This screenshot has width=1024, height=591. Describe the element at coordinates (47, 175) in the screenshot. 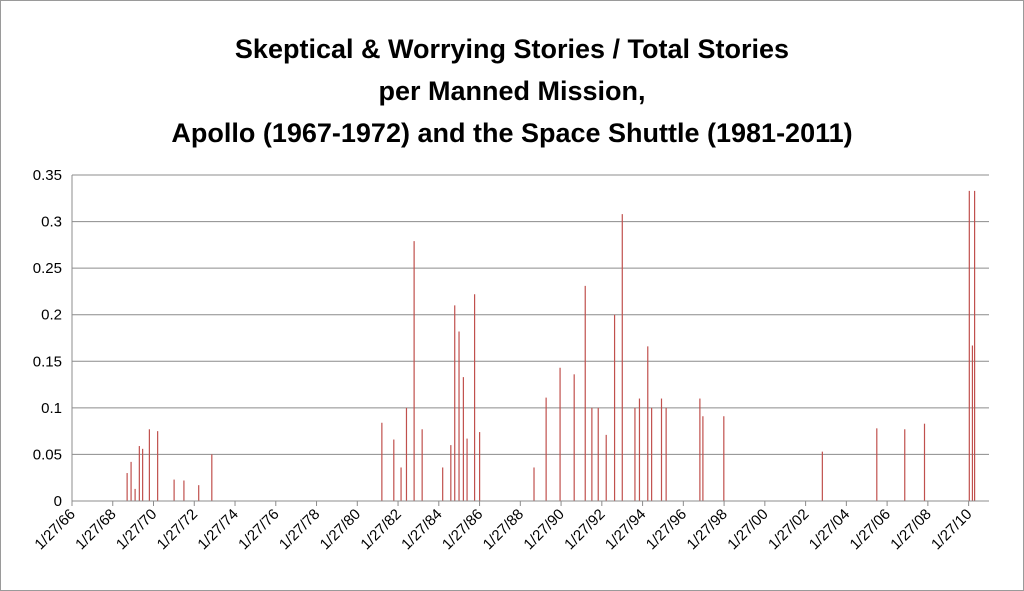

I see `y-tick-label: 0.35` at that location.